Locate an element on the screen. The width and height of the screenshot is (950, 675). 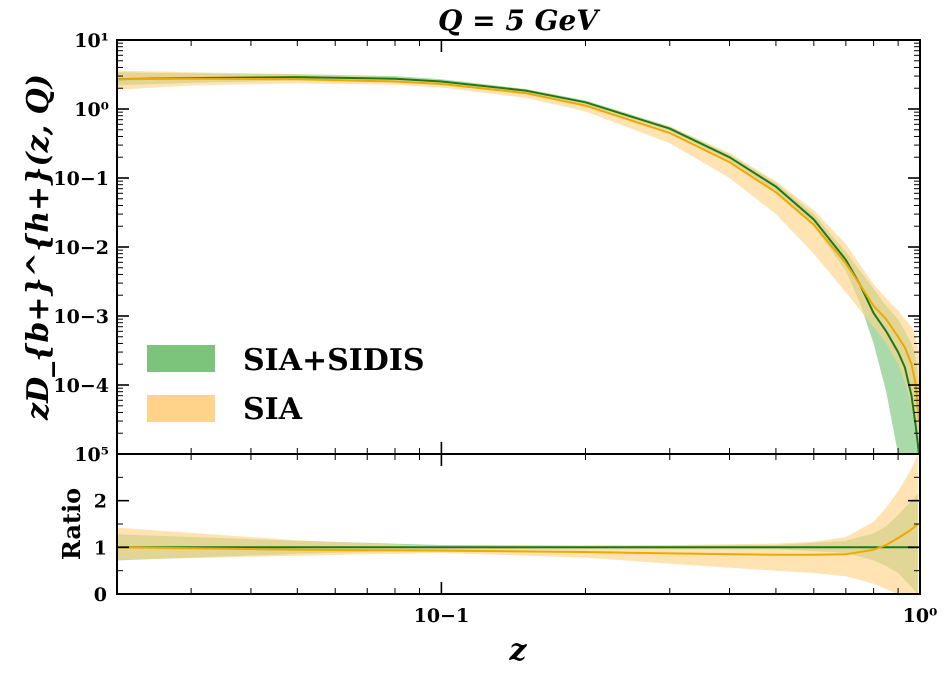
top-y-tick-label: 10−2 is located at coordinates (81, 248).